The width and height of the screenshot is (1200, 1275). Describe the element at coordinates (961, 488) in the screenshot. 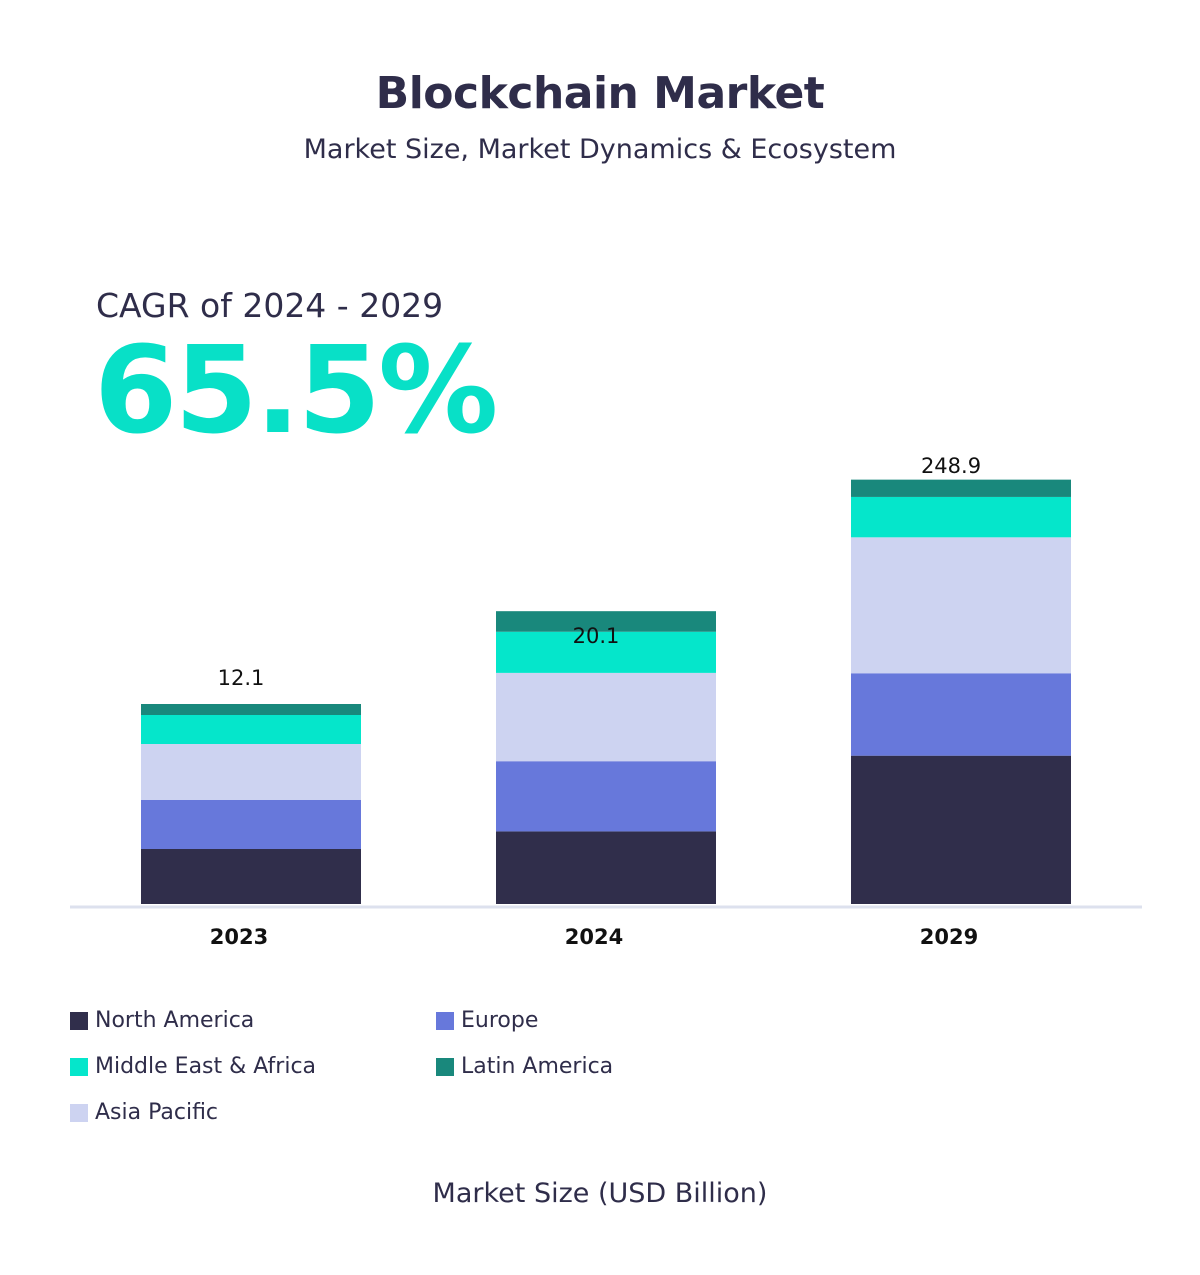

I see `bar-segment-2029-latin-america` at that location.